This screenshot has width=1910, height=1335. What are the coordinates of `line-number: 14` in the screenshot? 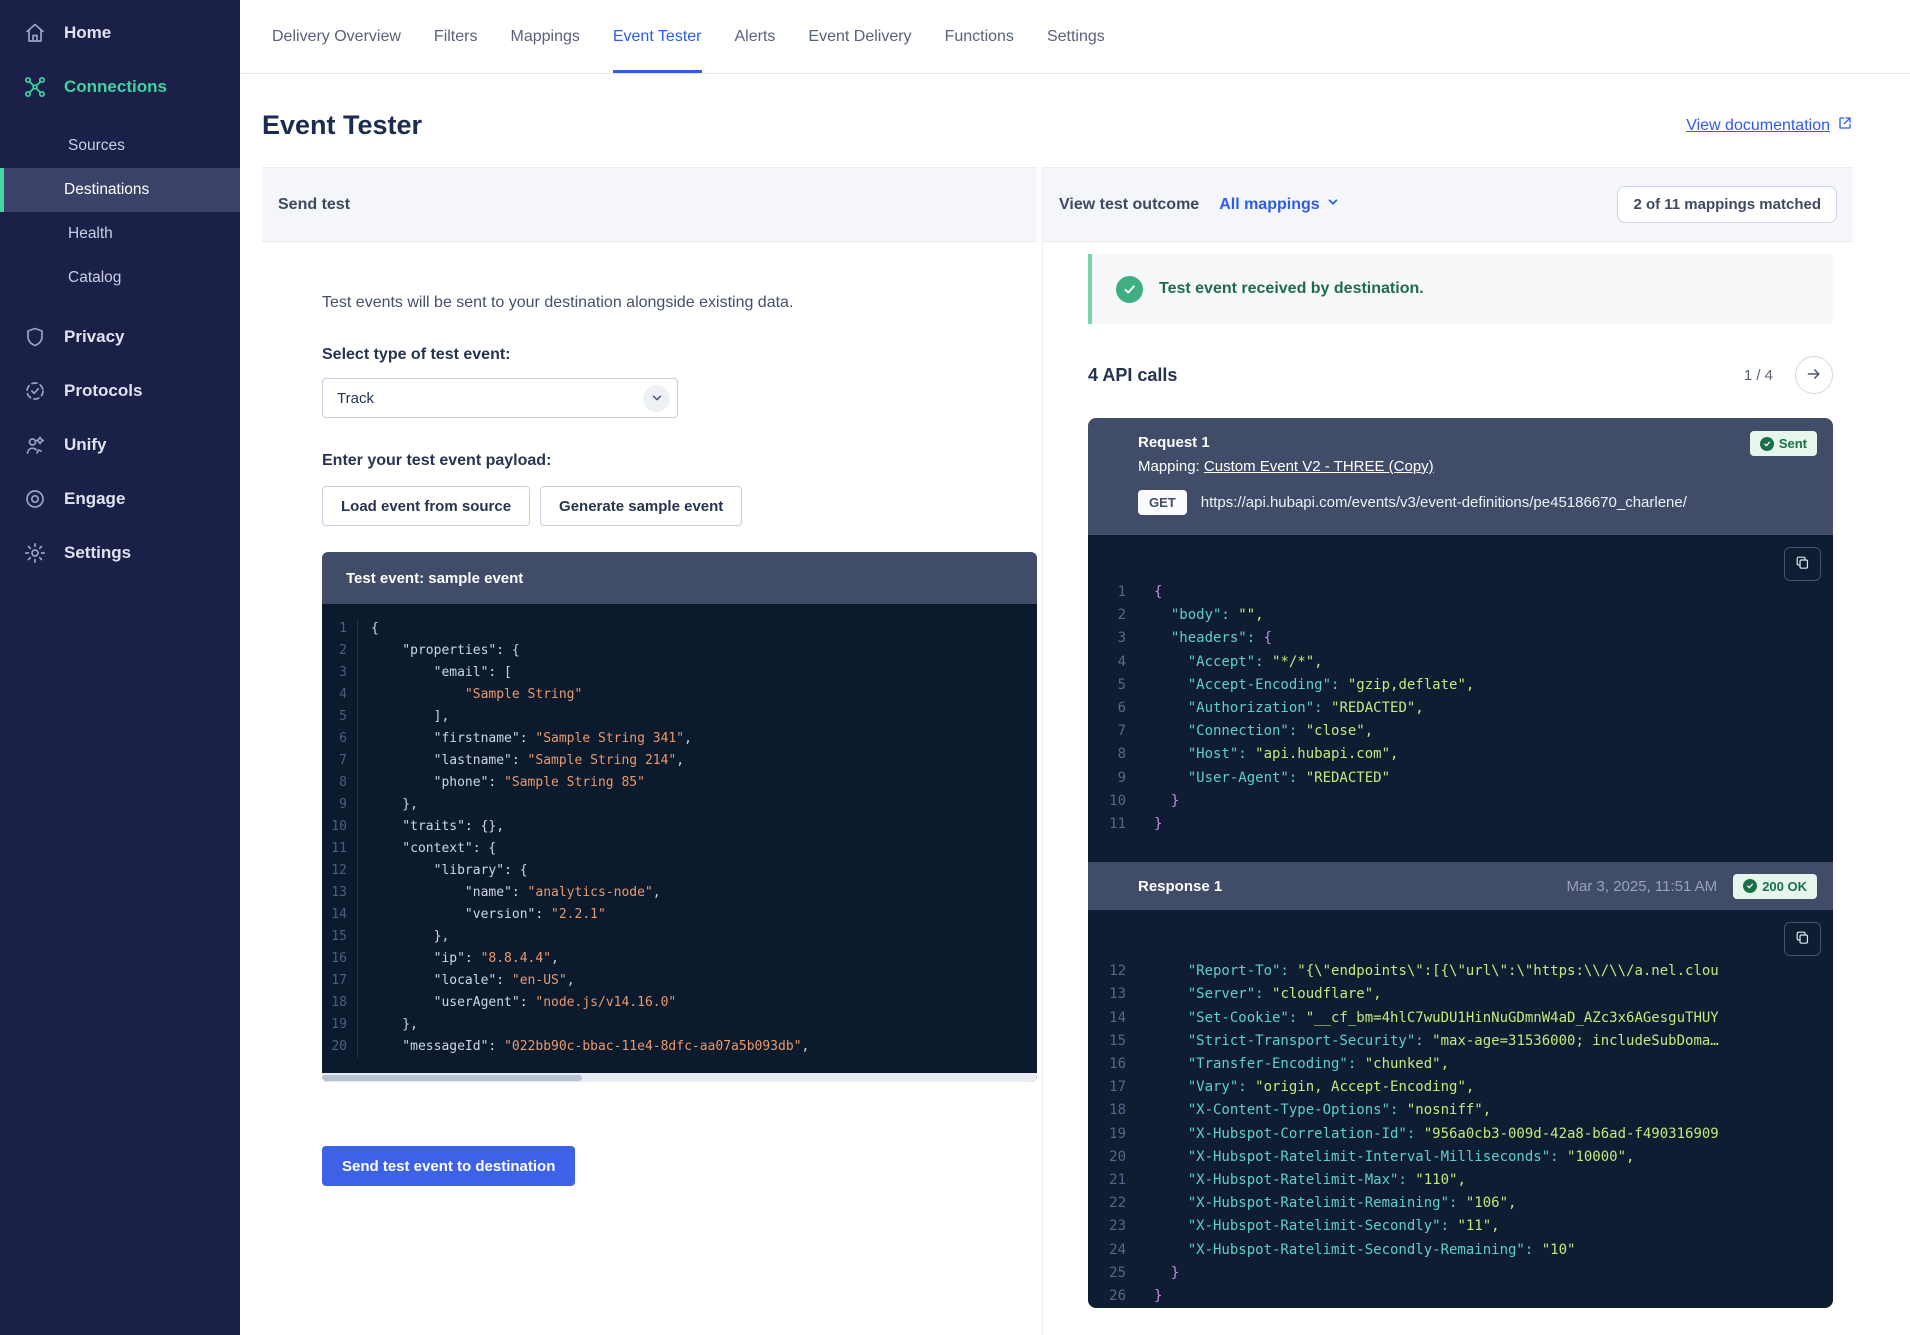 It's located at (340, 915).